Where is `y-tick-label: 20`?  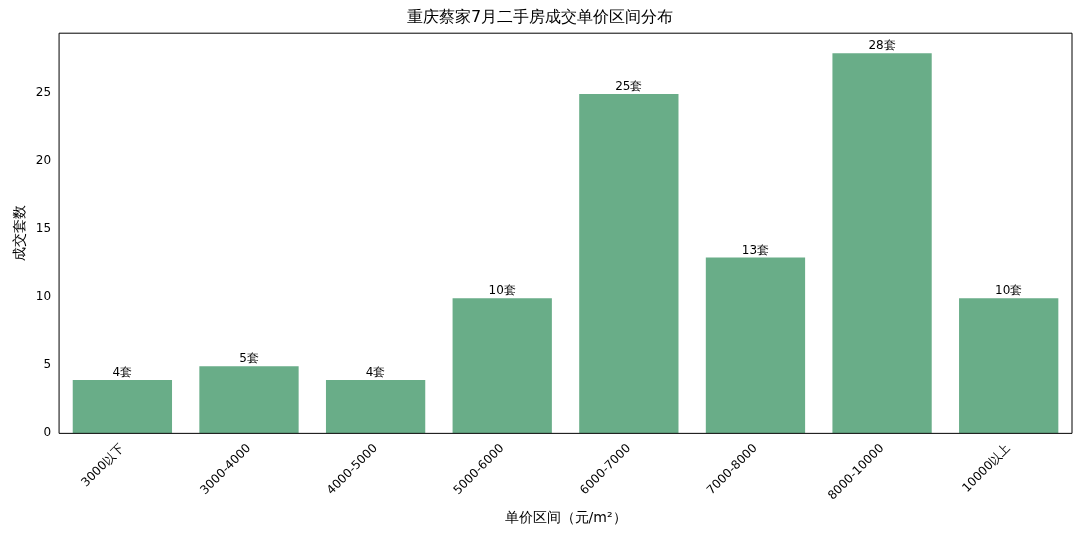
y-tick-label: 20 is located at coordinates (43, 160).